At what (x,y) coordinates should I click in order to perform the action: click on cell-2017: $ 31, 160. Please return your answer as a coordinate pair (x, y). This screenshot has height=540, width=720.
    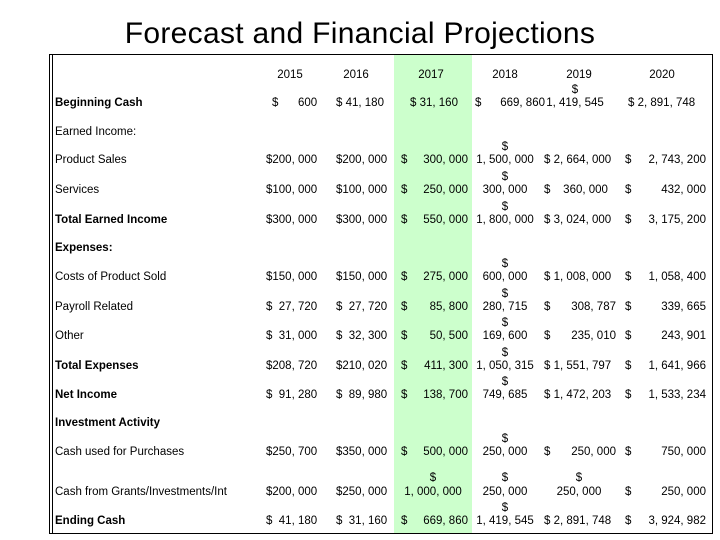
    Looking at the image, I should click on (434, 103).